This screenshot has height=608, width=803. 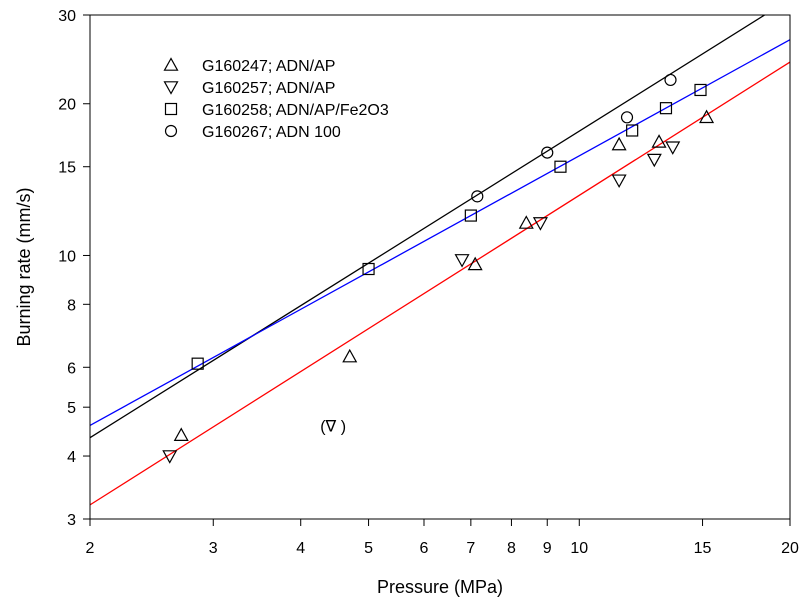 I want to click on y-tick-label: 4, so click(x=71, y=457).